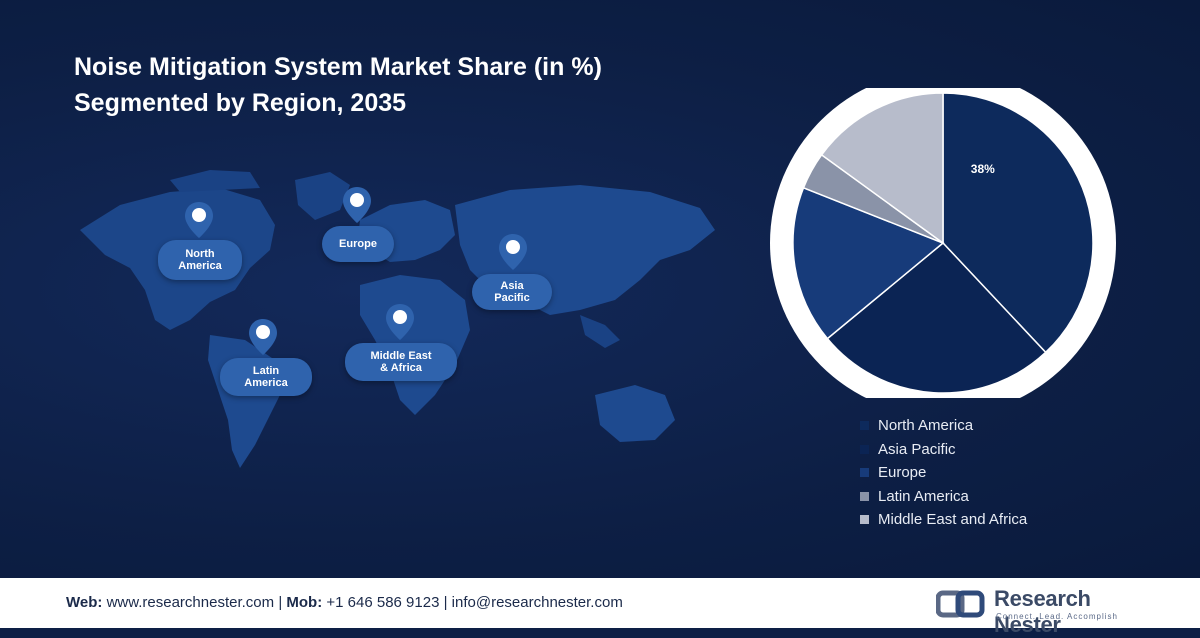 This screenshot has width=1200, height=638. I want to click on phone-number: +1 646 586 9123, so click(383, 602).